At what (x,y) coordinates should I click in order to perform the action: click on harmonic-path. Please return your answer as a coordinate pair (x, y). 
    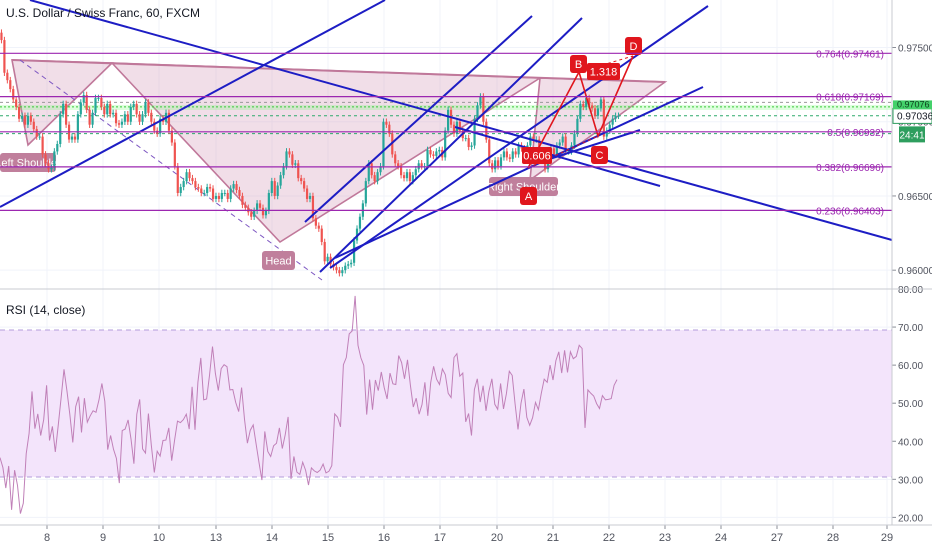
    Looking at the image, I should click on (580, 112).